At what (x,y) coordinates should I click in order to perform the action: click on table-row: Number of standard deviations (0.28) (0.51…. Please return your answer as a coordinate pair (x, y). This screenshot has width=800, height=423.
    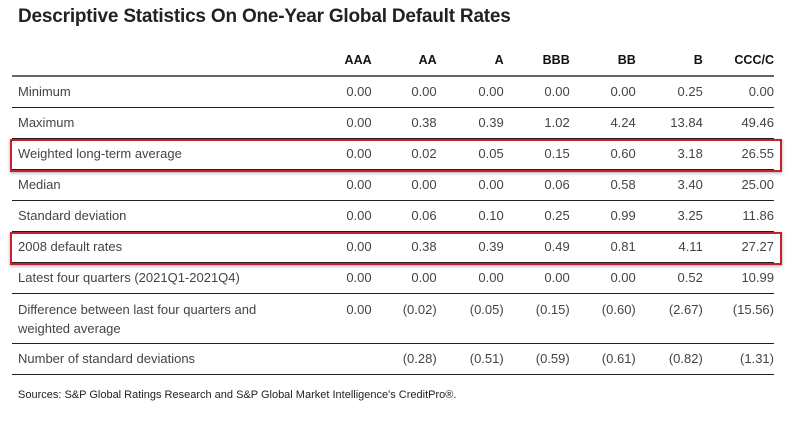
    Looking at the image, I should click on (393, 359).